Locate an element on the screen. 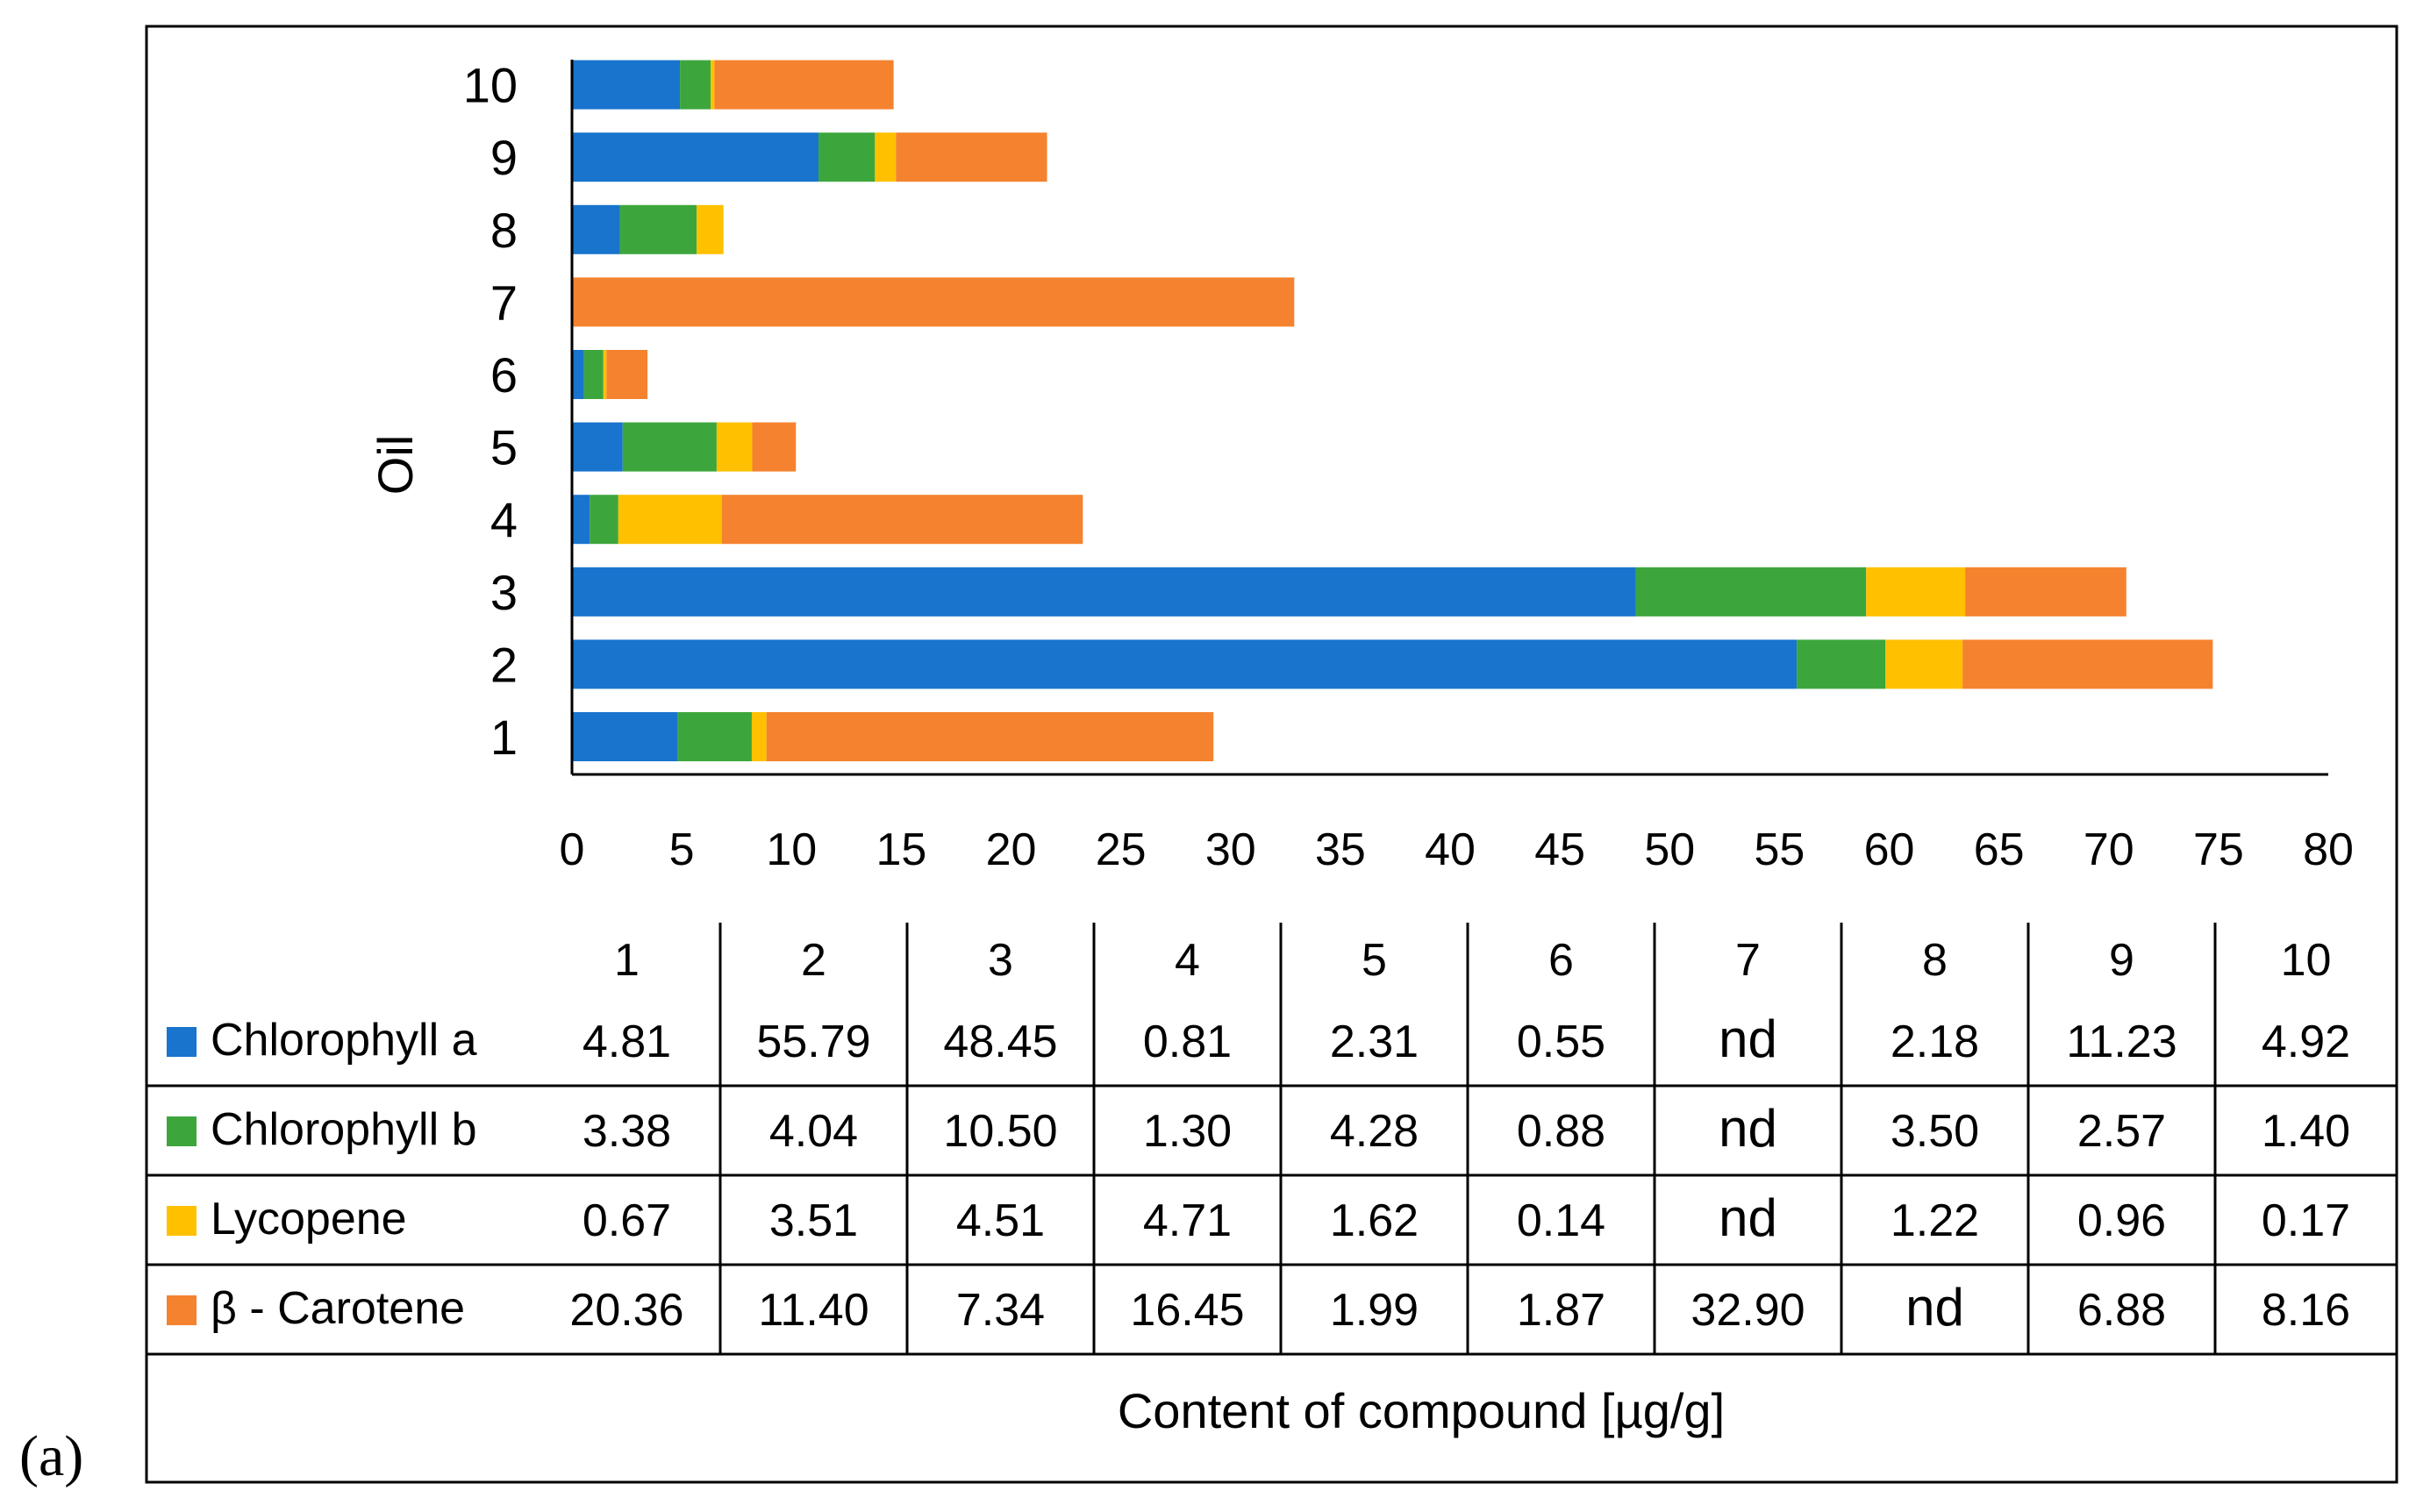 The width and height of the screenshot is (2416, 1512). y-tick-label: 10 is located at coordinates (491, 85).